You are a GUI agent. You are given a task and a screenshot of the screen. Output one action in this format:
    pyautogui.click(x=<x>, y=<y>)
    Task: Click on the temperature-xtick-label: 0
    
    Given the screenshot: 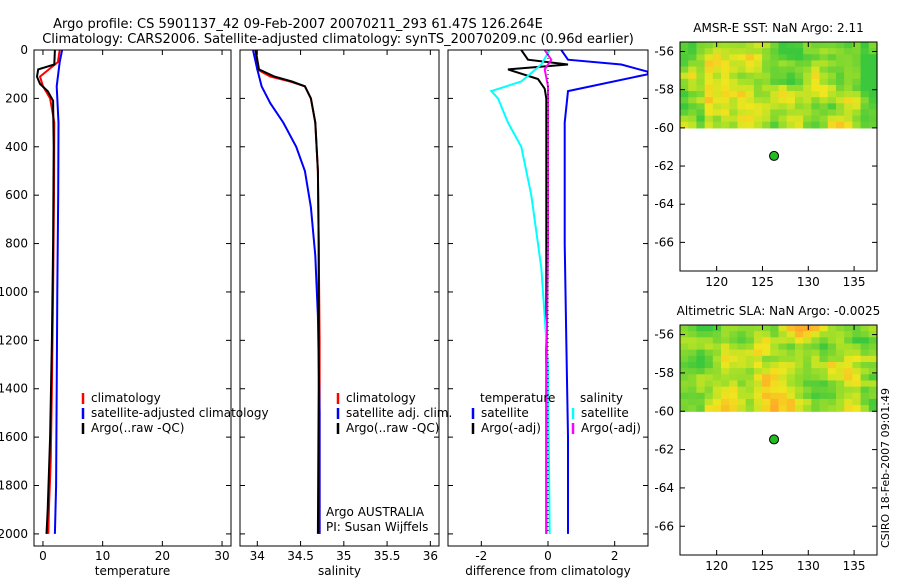 What is the action you would take?
    pyautogui.click(x=43, y=556)
    